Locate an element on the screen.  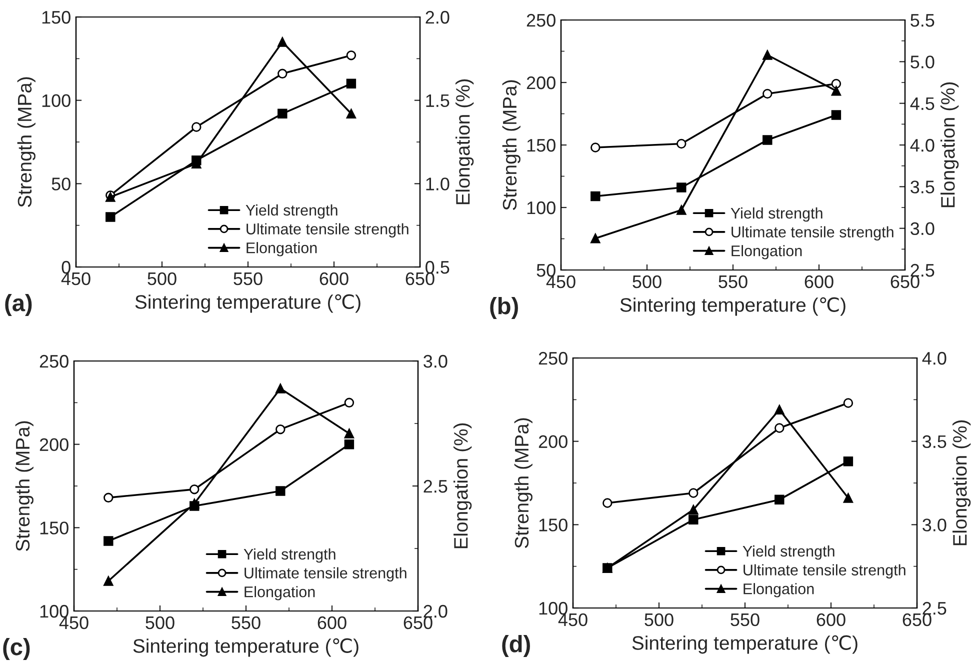
text: (c) is located at coordinates (16, 649).